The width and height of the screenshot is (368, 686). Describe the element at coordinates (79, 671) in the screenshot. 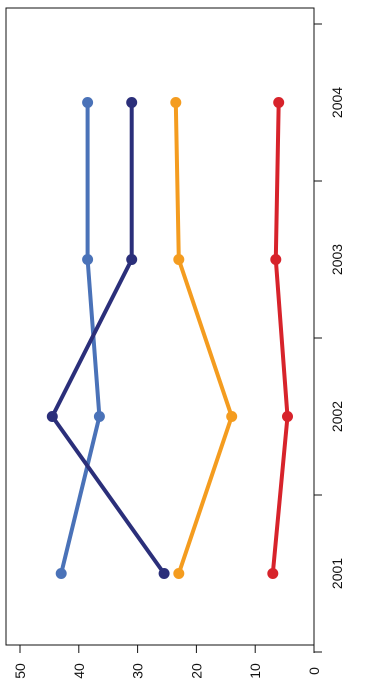

I see `value-tick-label: 40` at that location.